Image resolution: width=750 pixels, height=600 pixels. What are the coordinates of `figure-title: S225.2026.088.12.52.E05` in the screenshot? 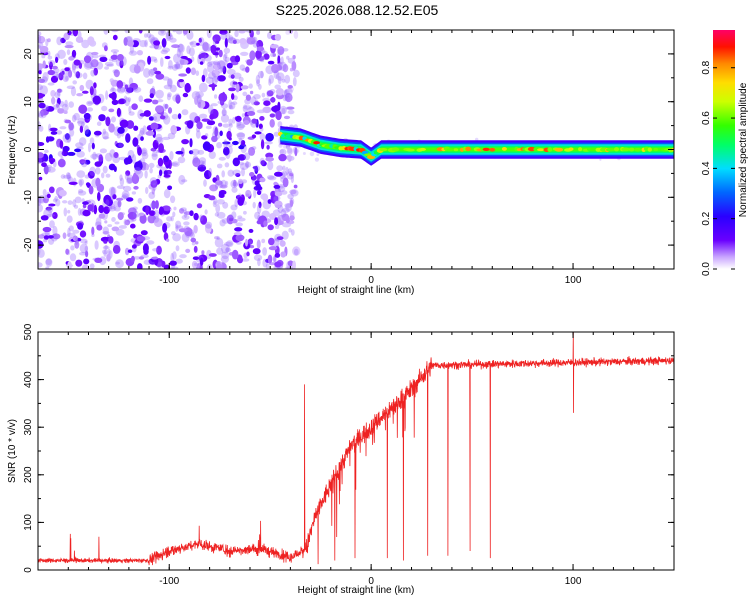 It's located at (357, 10).